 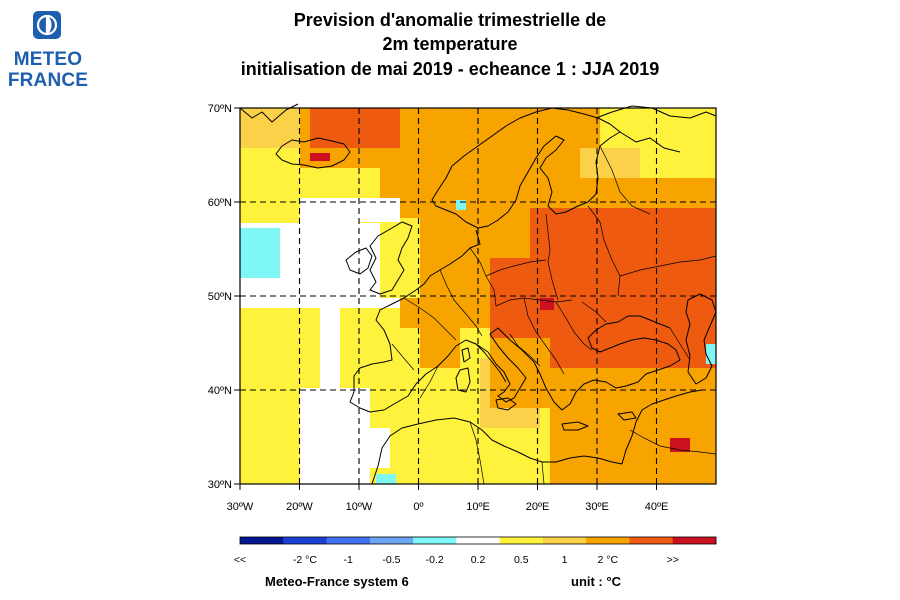 I want to click on colorbar-label: -0.2, so click(x=435, y=560).